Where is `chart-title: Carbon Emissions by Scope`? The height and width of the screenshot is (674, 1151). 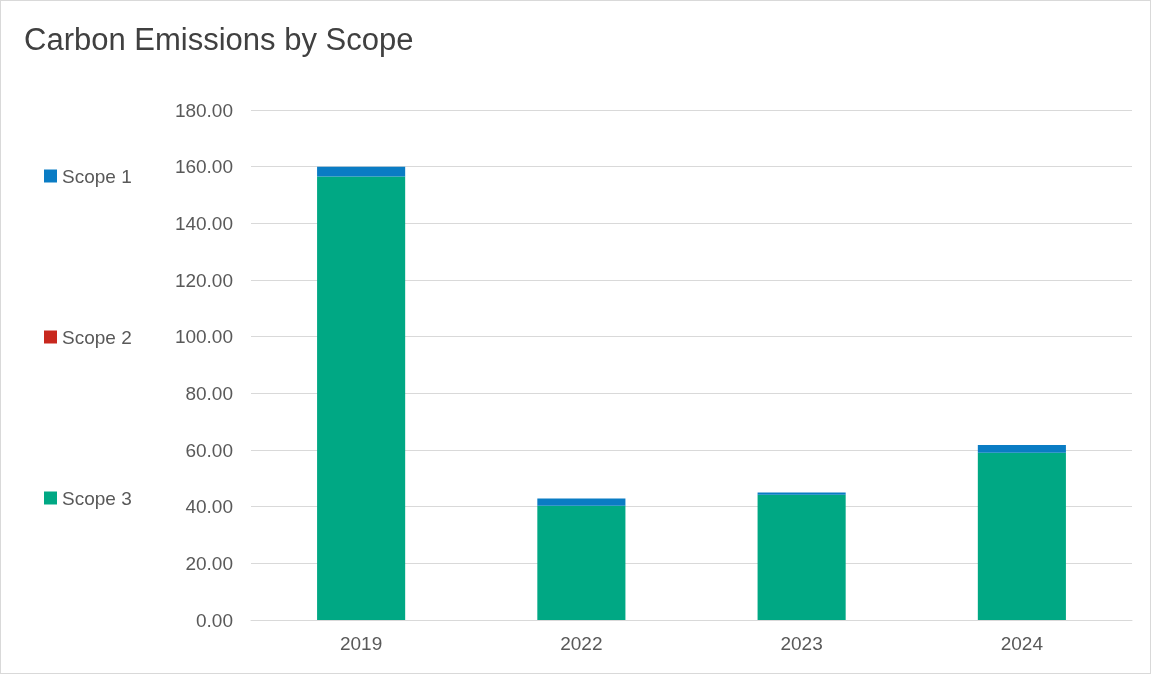
chart-title: Carbon Emissions by Scope is located at coordinates (219, 39).